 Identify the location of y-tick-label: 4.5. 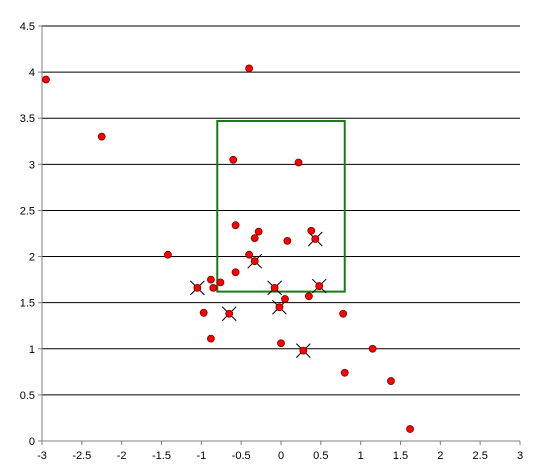
(27, 27).